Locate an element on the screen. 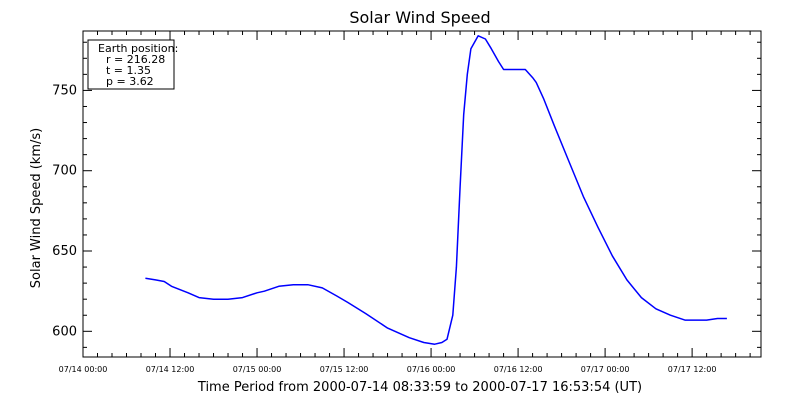 The height and width of the screenshot is (400, 800). y-tick-label: 600 is located at coordinates (64, 331).